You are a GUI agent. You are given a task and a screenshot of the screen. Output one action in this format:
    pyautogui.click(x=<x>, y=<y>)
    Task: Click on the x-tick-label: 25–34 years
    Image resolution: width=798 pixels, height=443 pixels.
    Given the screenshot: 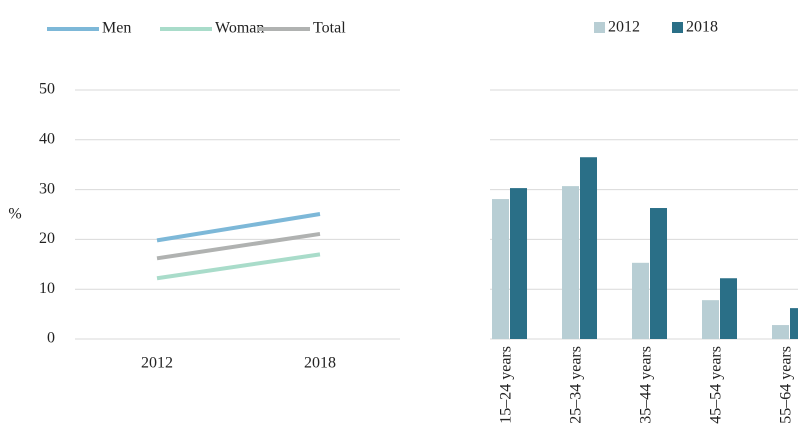 What is the action you would take?
    pyautogui.click(x=576, y=385)
    